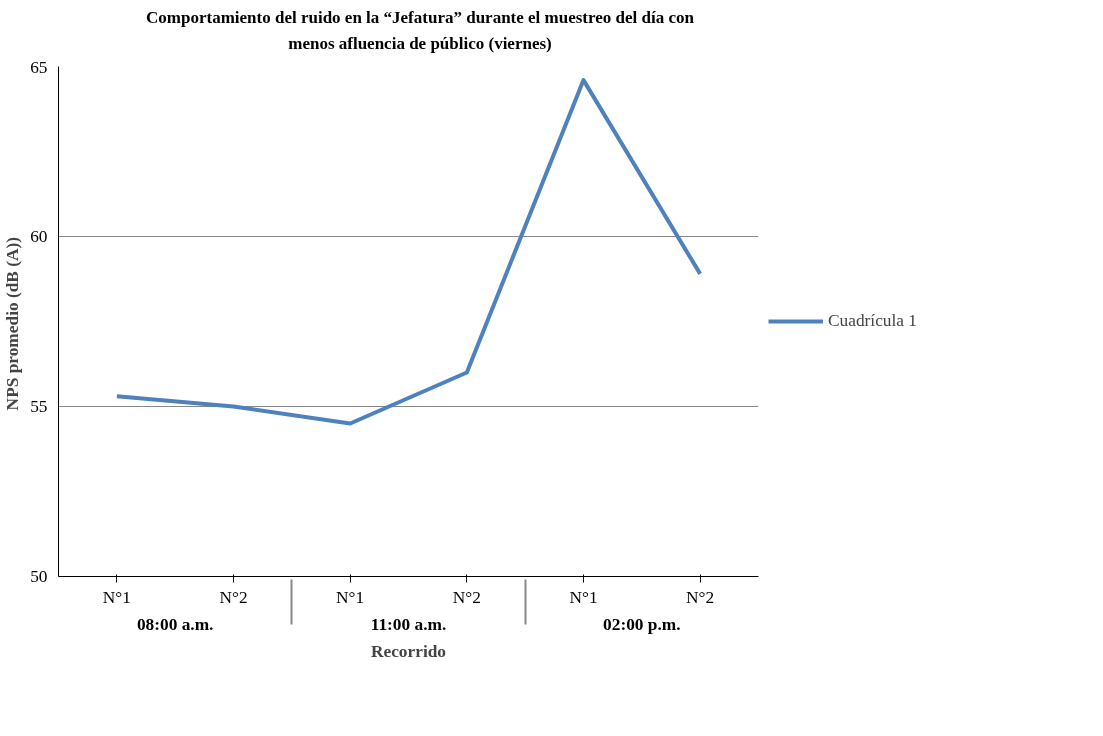 Image resolution: width=1103 pixels, height=736 pixels. What do you see at coordinates (408, 624) in the screenshot?
I see `text: 11:00 a.m.` at bounding box center [408, 624].